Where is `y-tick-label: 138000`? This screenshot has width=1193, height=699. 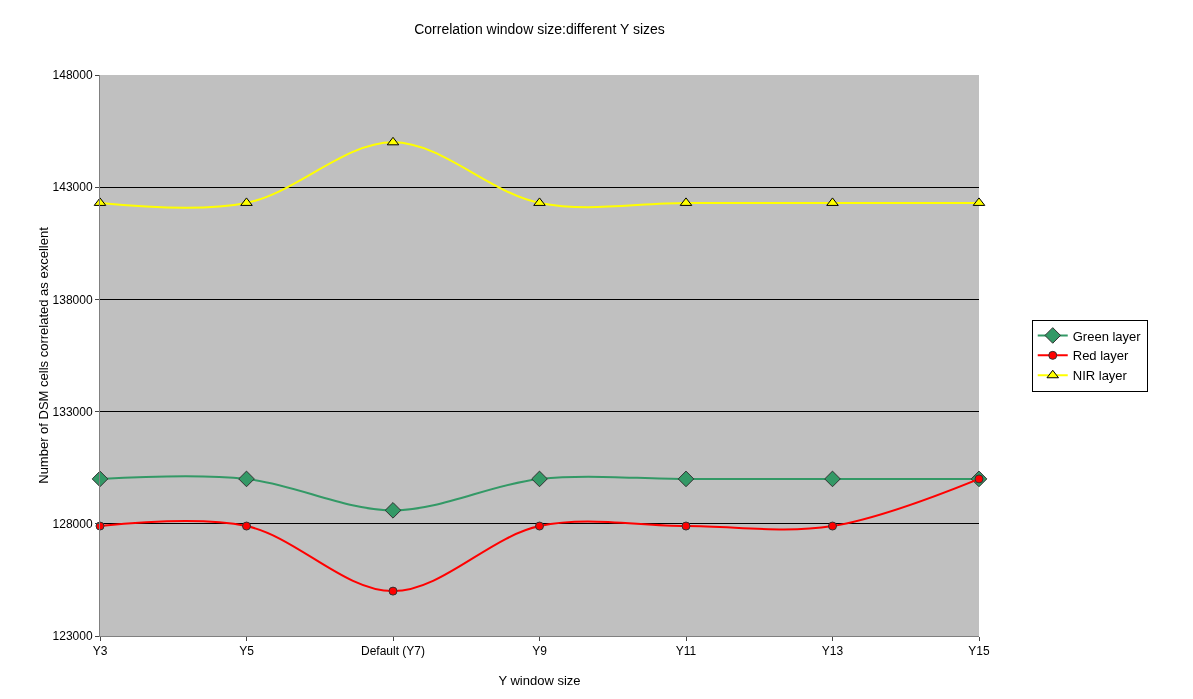
y-tick-label: 138000 is located at coordinates (72, 299).